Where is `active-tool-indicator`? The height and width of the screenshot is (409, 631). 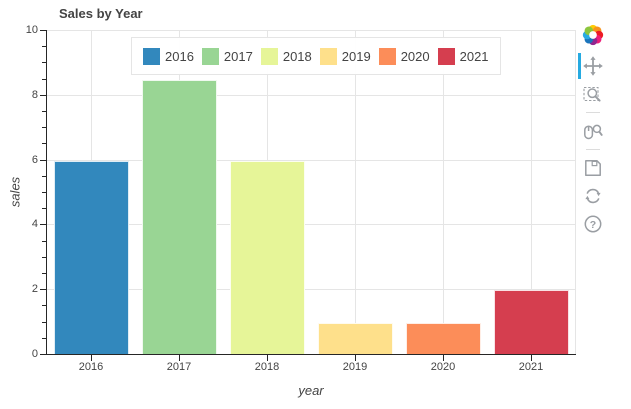 active-tool-indicator is located at coordinates (579, 66).